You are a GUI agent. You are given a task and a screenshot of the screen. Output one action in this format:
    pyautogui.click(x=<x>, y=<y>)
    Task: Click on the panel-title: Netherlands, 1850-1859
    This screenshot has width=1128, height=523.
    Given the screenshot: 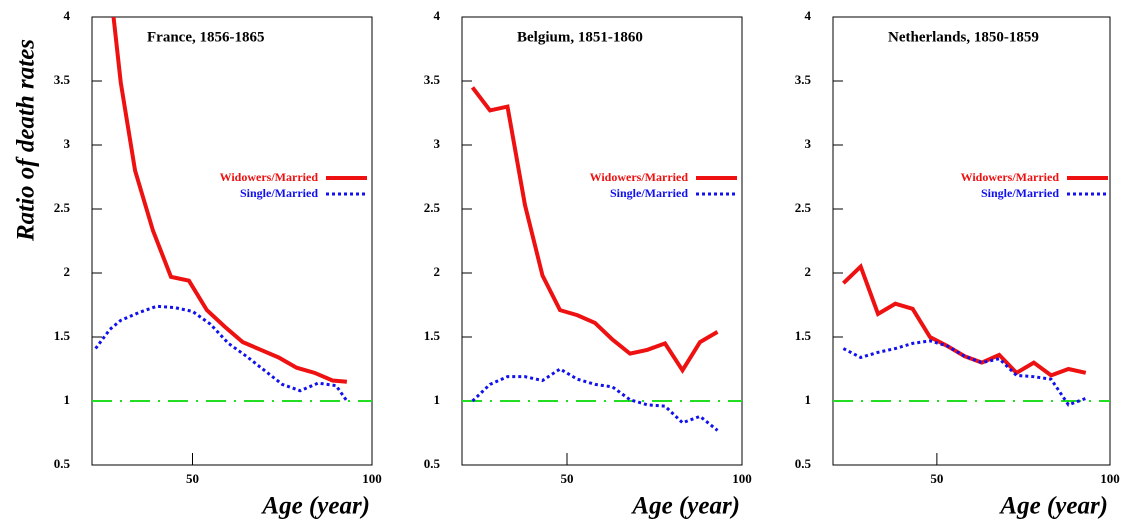 What is the action you would take?
    pyautogui.click(x=963, y=37)
    